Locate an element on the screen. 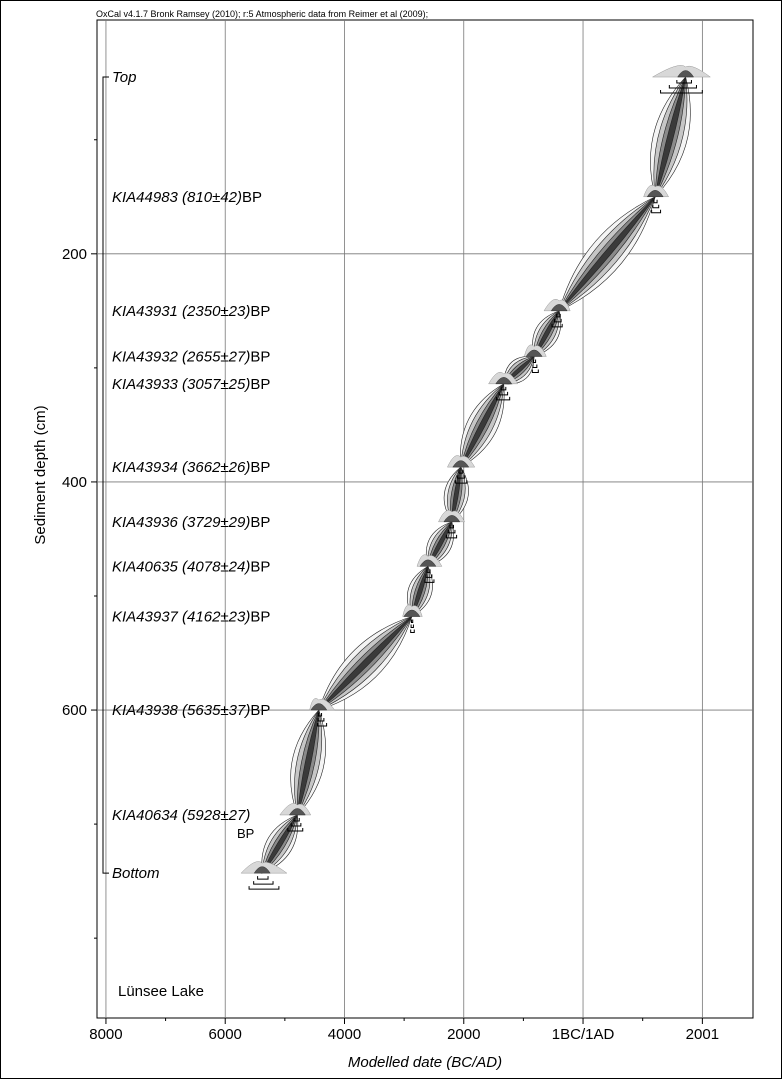  x-axis-label: Modelled date (BC/AD) is located at coordinates (425, 1062).